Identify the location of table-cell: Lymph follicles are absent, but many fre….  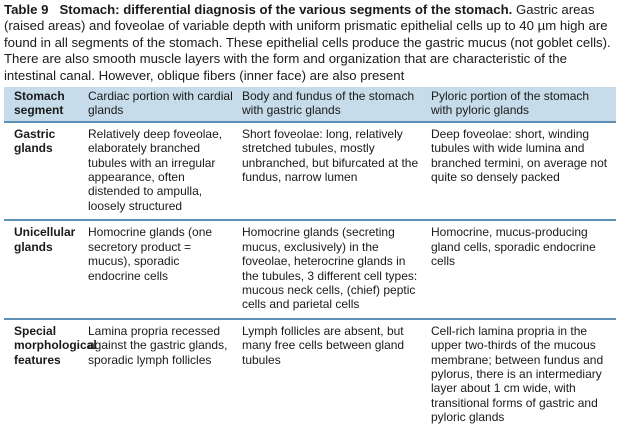
(323, 345).